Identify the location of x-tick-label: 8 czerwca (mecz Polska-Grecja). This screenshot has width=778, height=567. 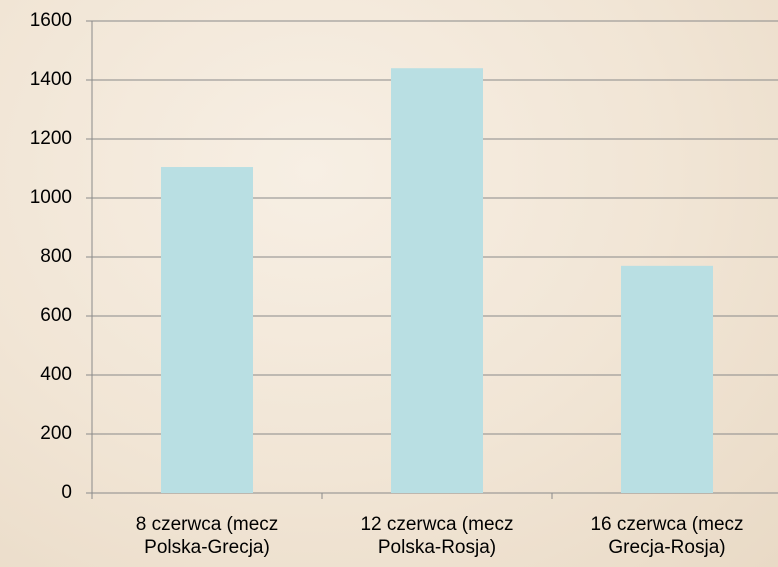
(207, 536).